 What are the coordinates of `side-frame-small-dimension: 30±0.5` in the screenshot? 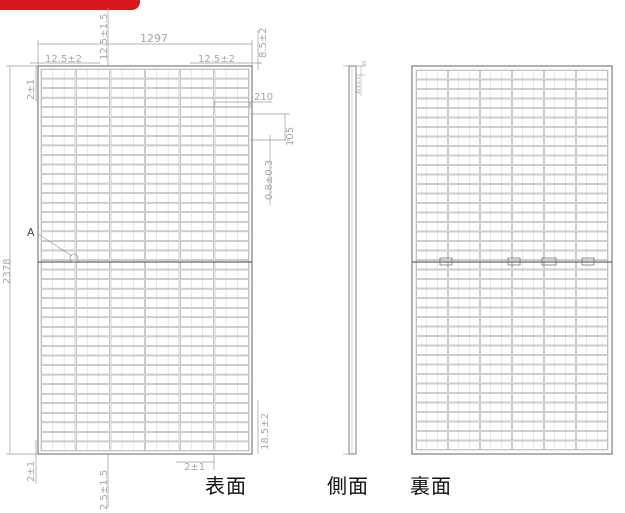 It's located at (359, 85).